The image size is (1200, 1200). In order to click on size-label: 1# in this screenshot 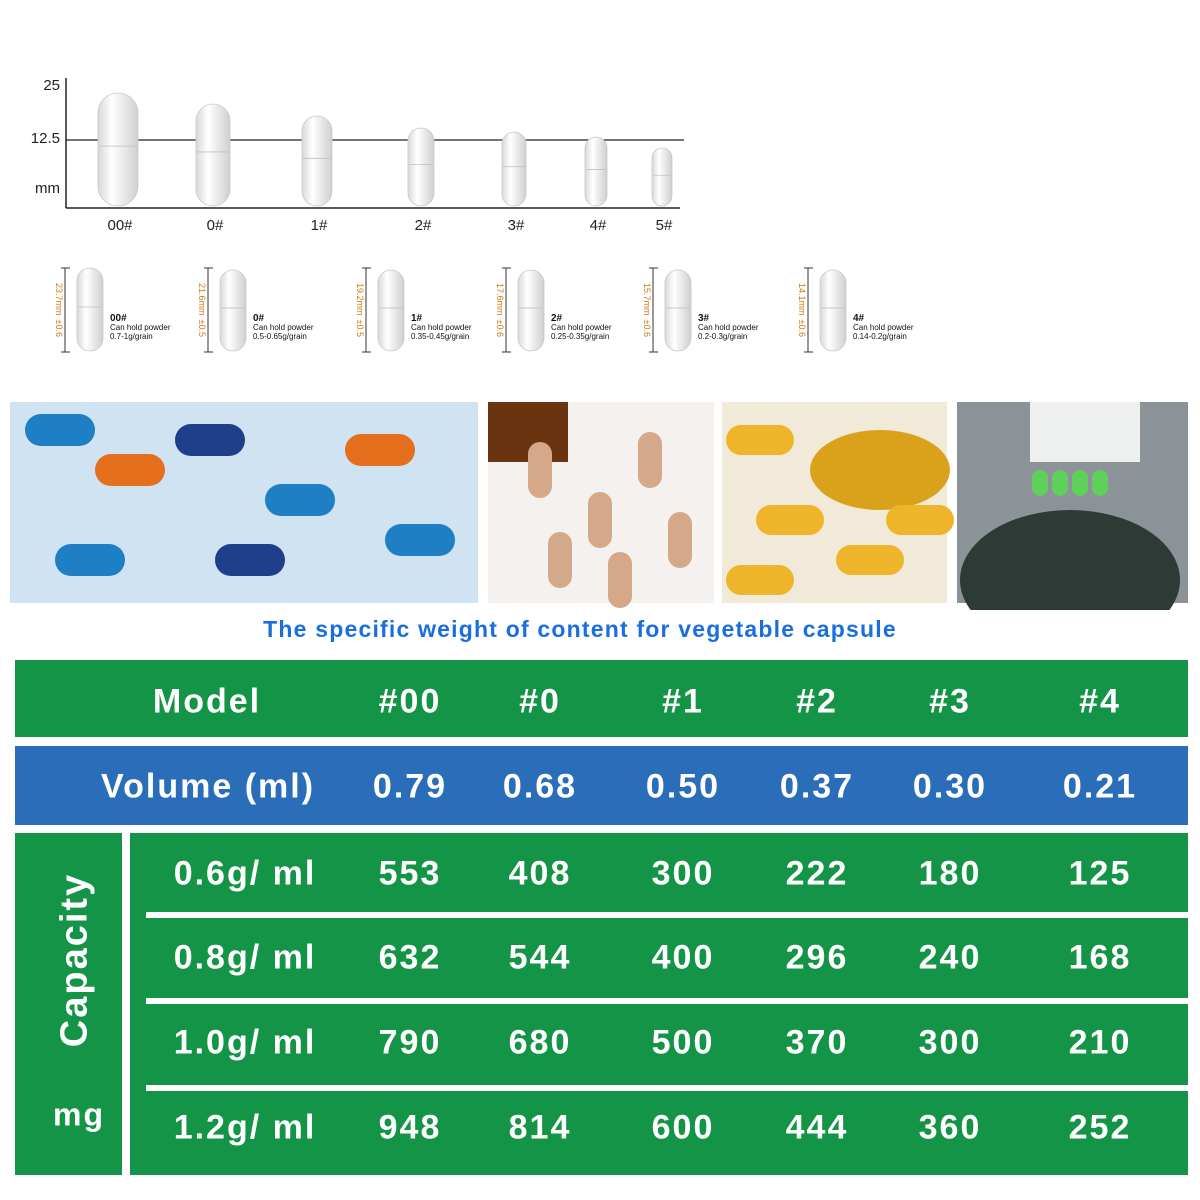, I will do `click(319, 225)`.